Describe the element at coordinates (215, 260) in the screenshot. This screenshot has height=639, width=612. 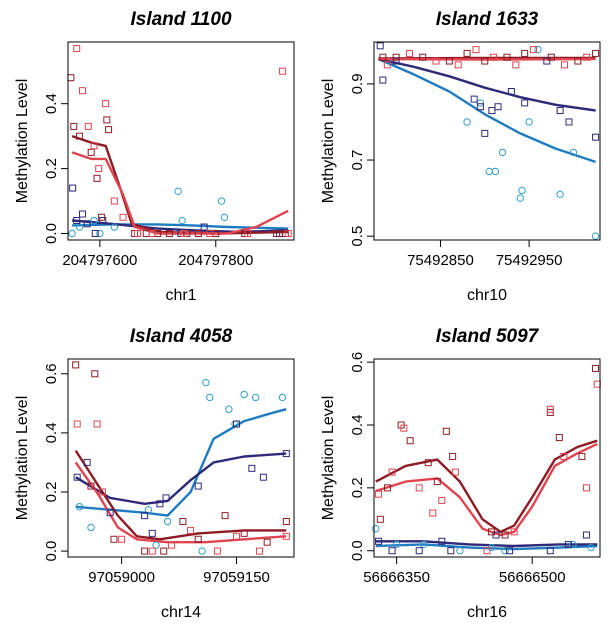
I see `x-tick-label: 204797800` at that location.